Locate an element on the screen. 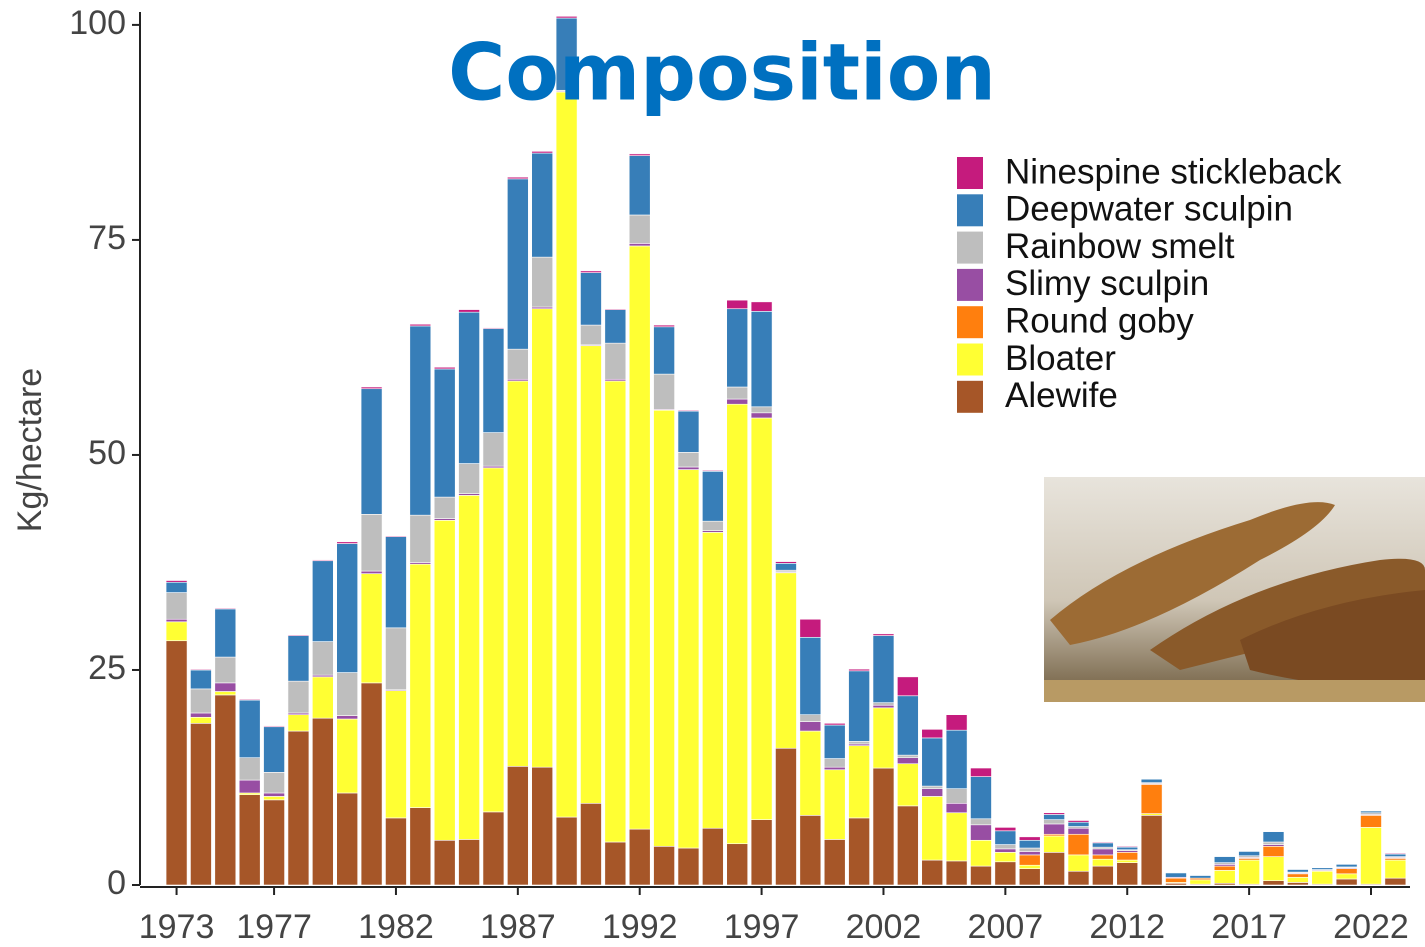 This screenshot has width=1425, height=947. x-tick-label: 1992 is located at coordinates (640, 927).